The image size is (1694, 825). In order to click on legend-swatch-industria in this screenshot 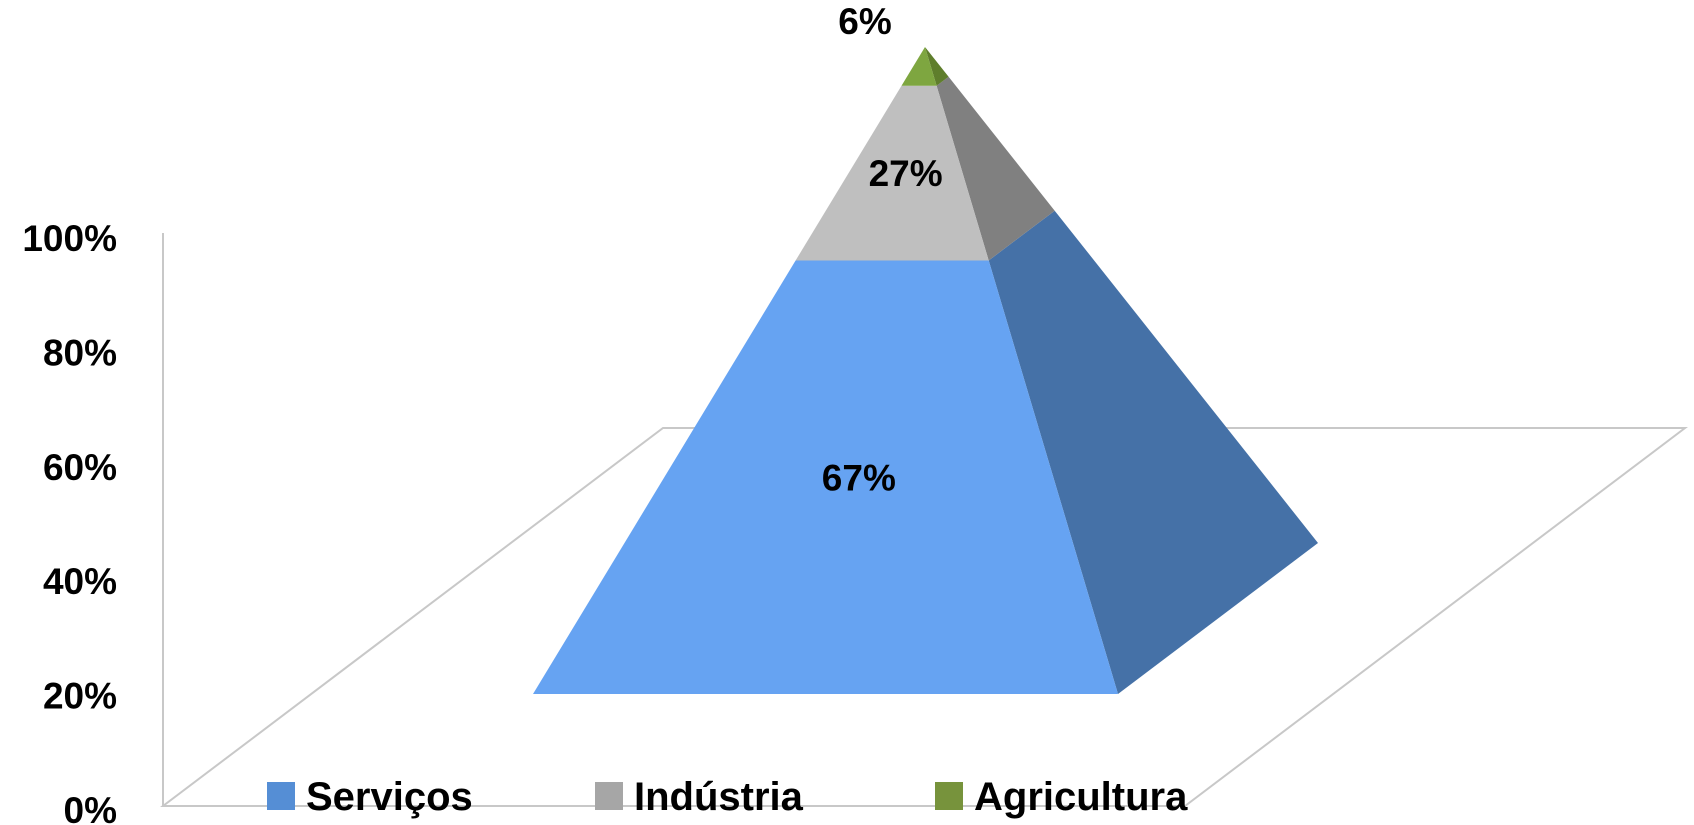, I will do `click(609, 796)`.